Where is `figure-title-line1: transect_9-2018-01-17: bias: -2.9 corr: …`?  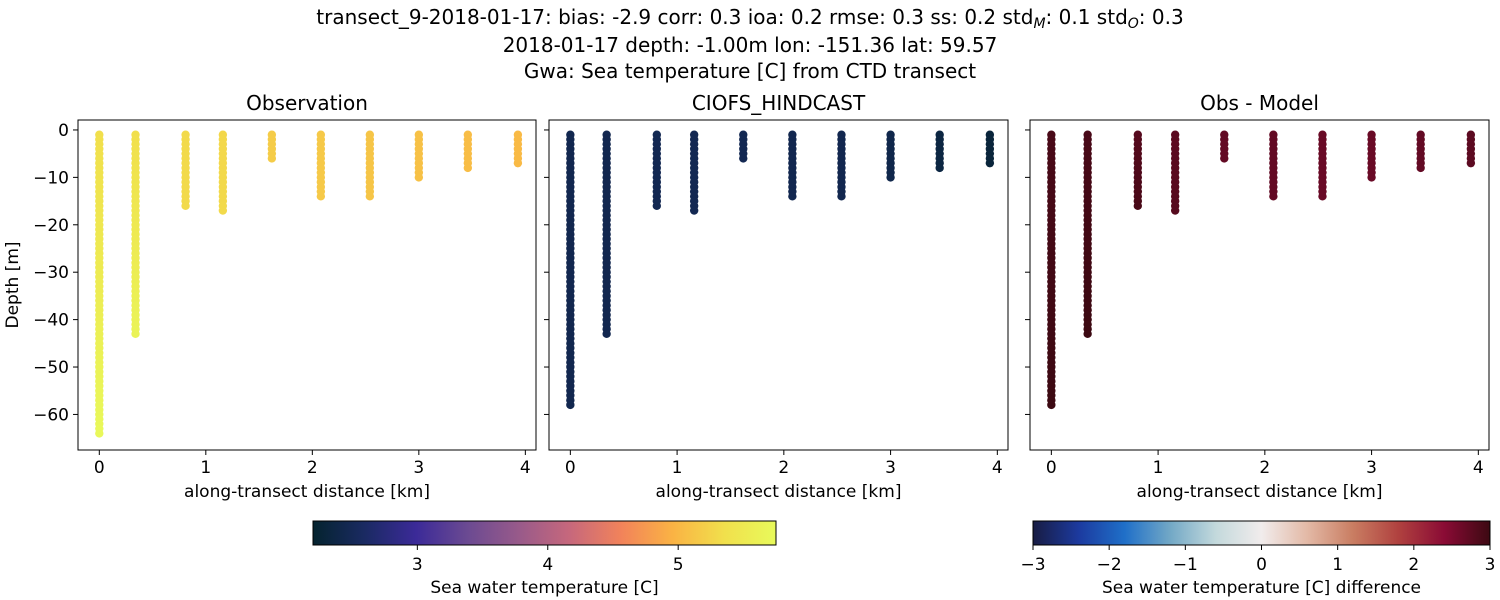
figure-title-line1: transect_9-2018-01-17: bias: -2.9 corr: … is located at coordinates (749, 18).